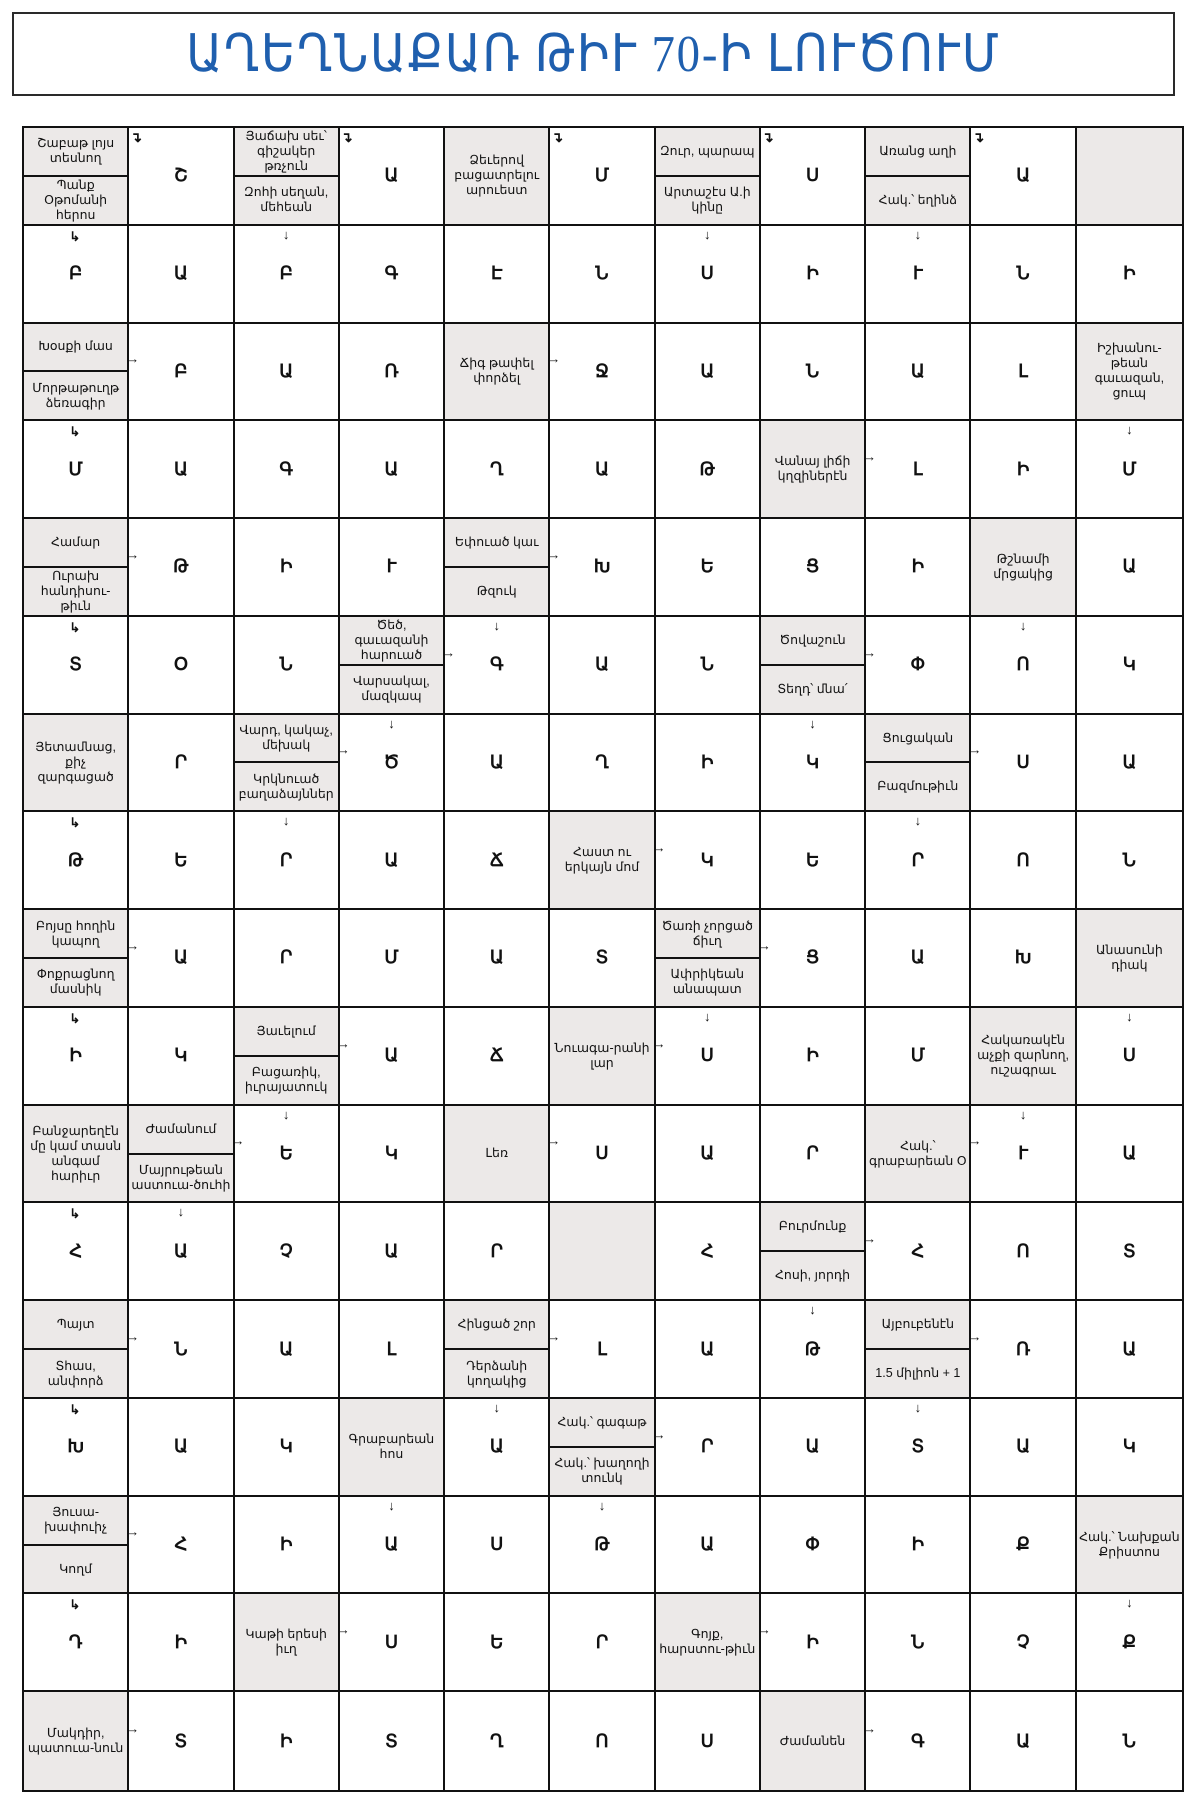 The image size is (1195, 1798). What do you see at coordinates (182, 177) in the screenshot?
I see `letter-cell: Շ ↴` at bounding box center [182, 177].